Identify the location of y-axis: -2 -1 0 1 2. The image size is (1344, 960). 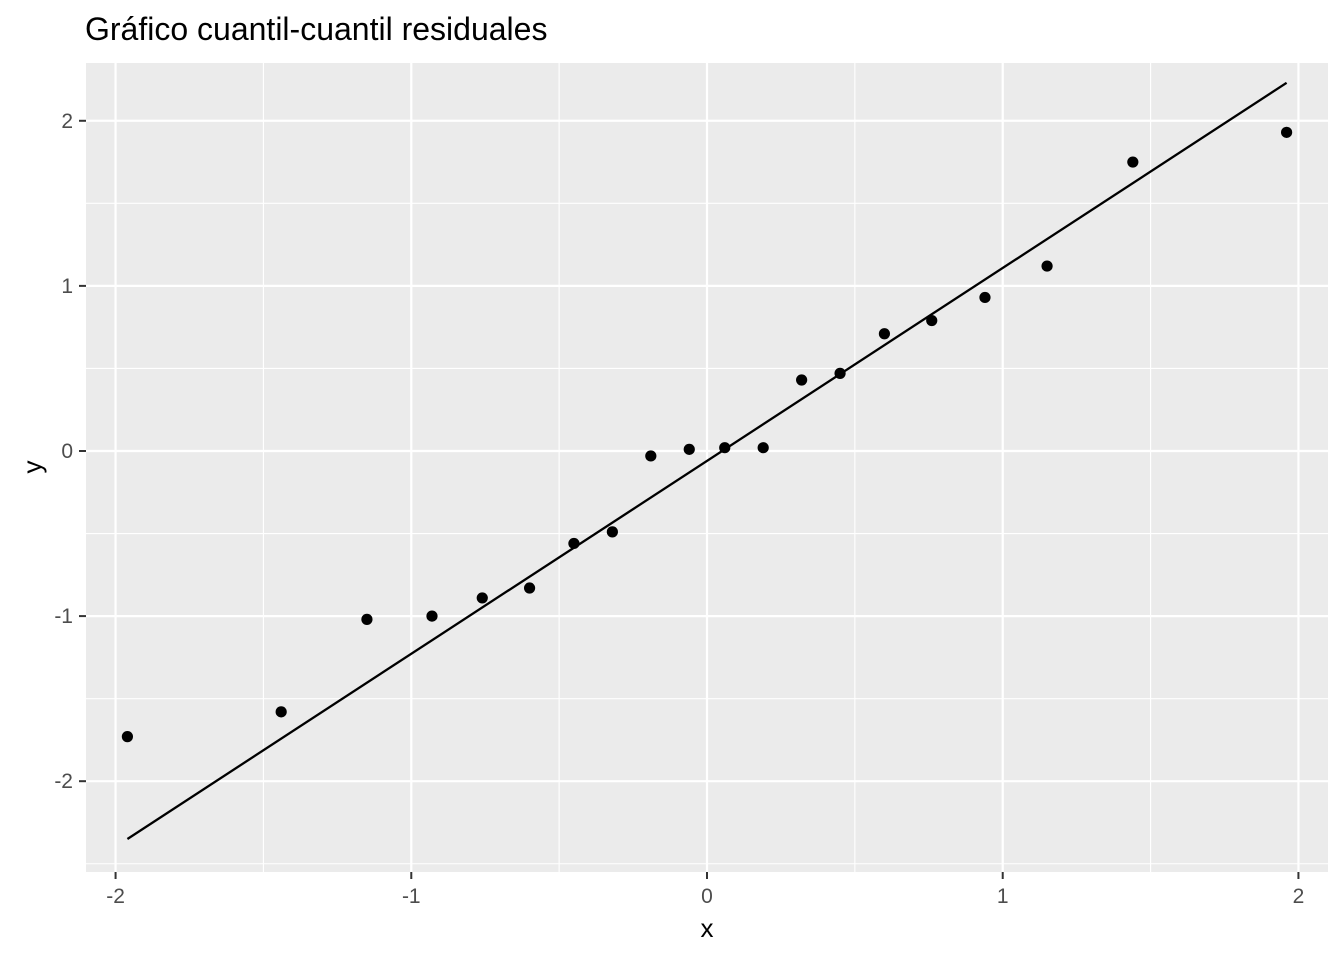
(70, 451).